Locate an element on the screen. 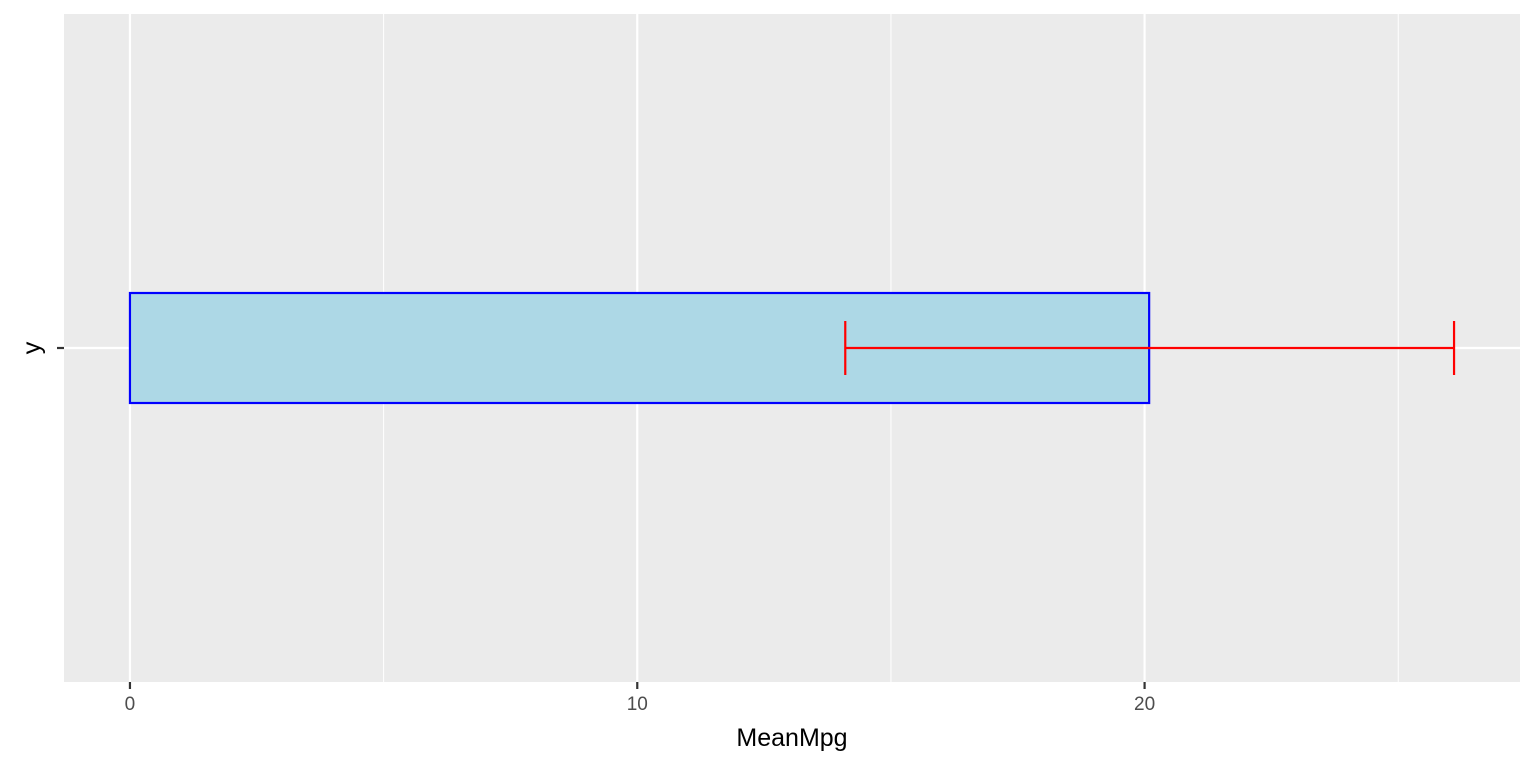 The width and height of the screenshot is (1536, 768). x-tick-label: 20 is located at coordinates (1144, 704).